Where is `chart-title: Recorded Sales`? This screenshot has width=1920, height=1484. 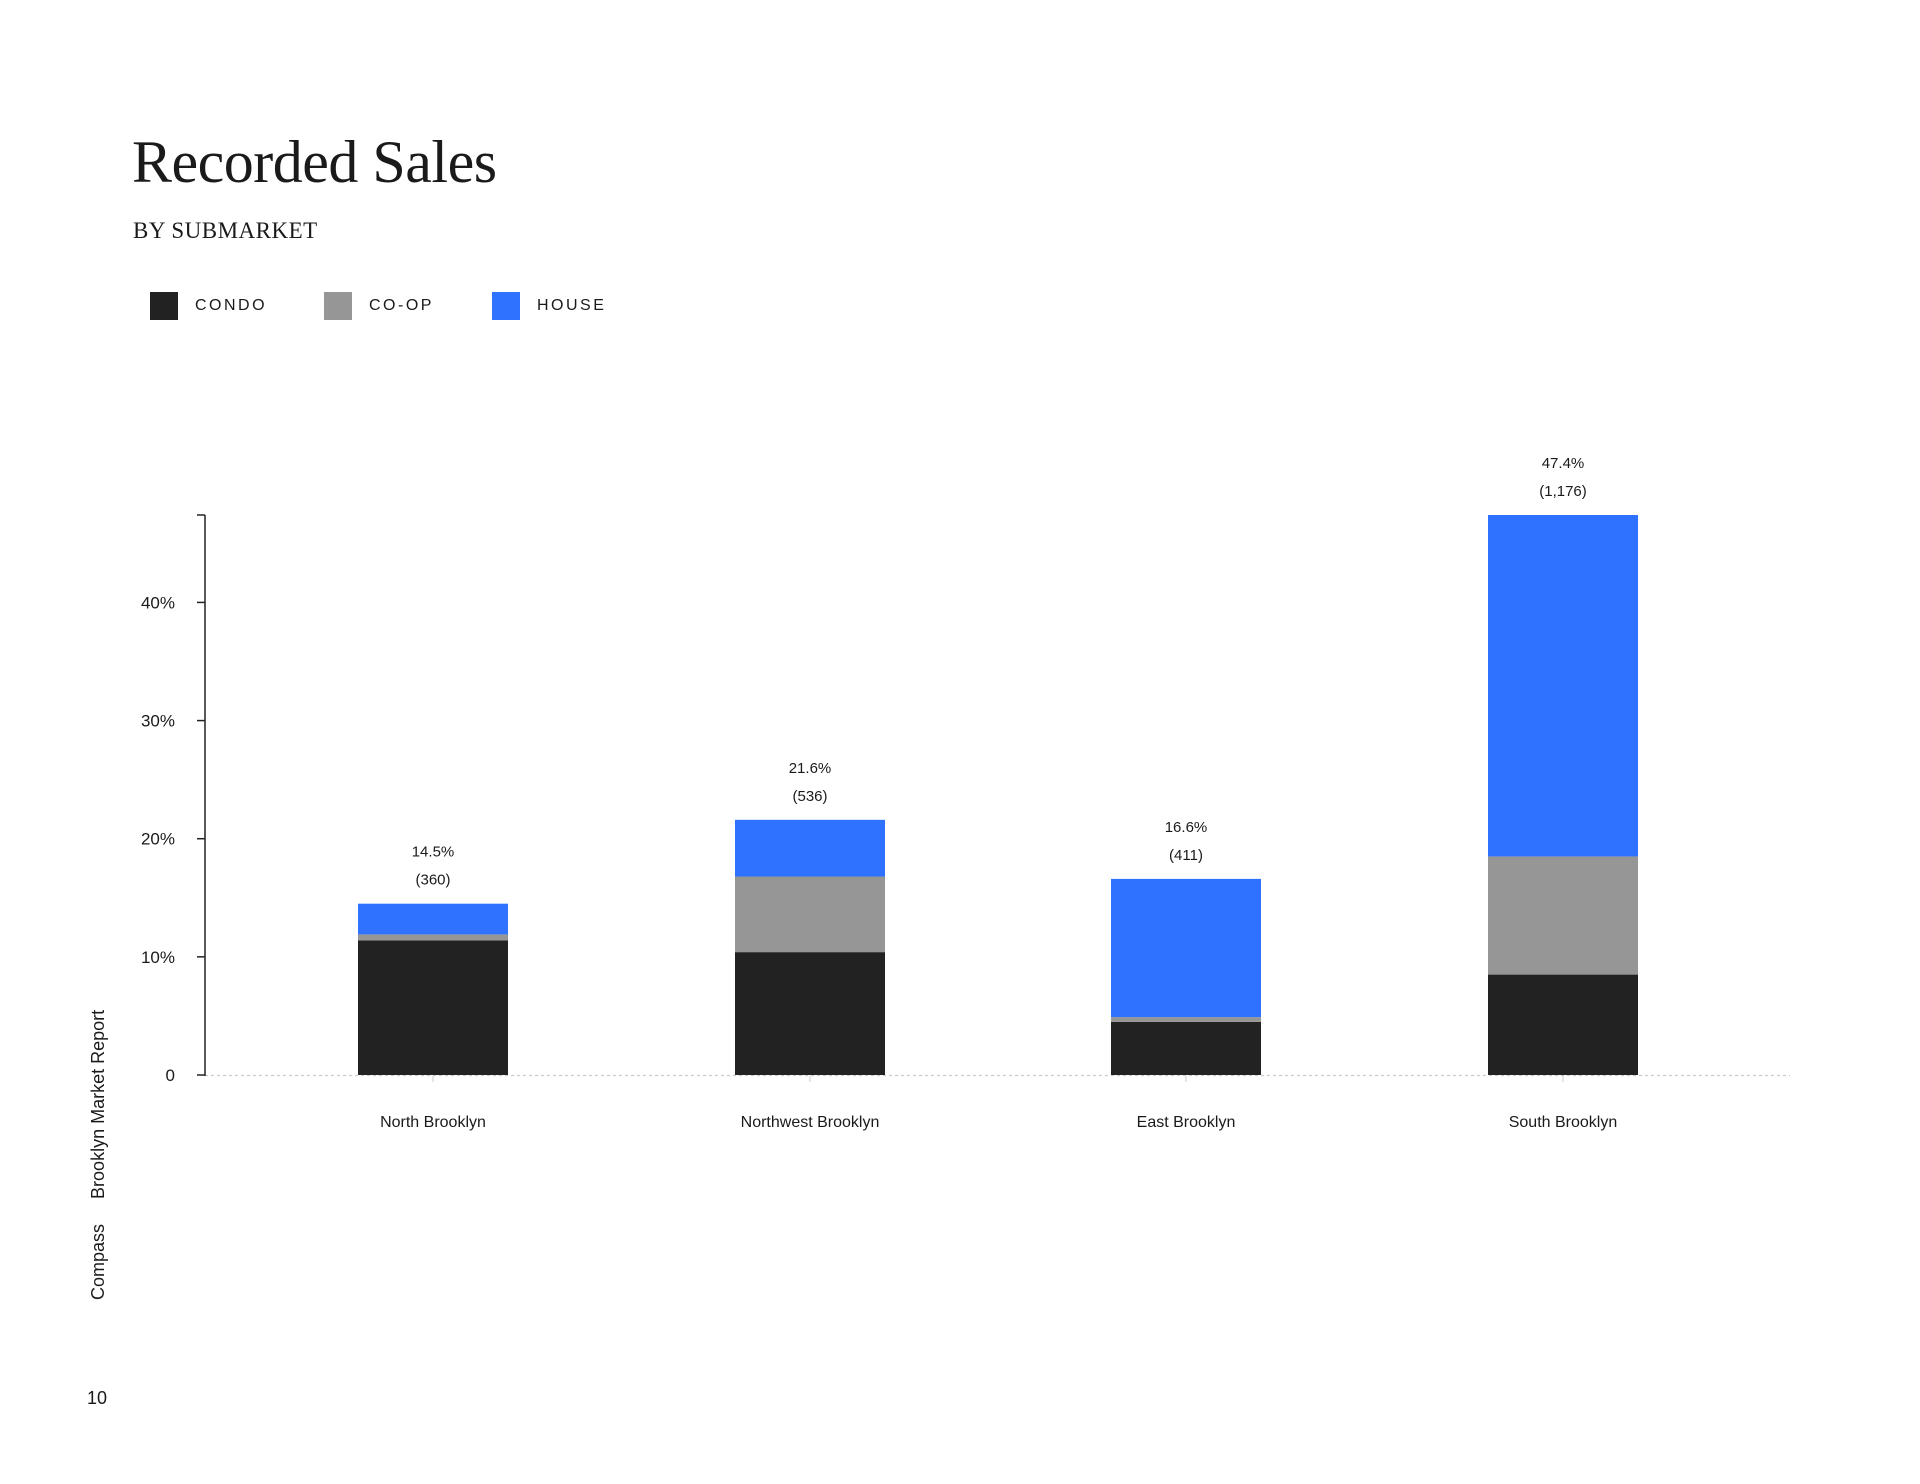
chart-title: Recorded Sales is located at coordinates (314, 162).